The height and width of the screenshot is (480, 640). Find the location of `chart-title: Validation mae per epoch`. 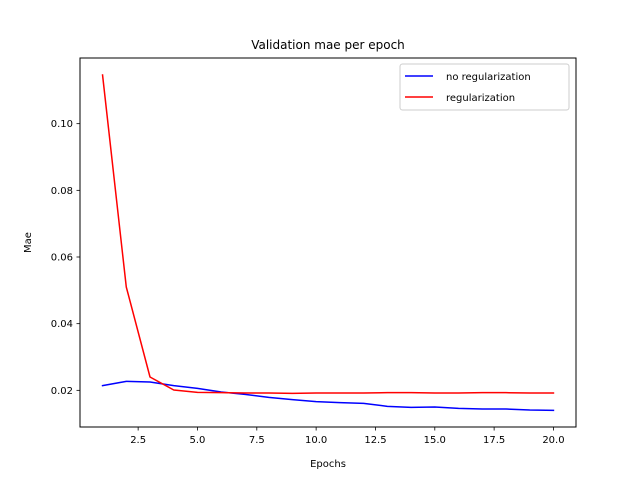

chart-title: Validation mae per epoch is located at coordinates (328, 45).